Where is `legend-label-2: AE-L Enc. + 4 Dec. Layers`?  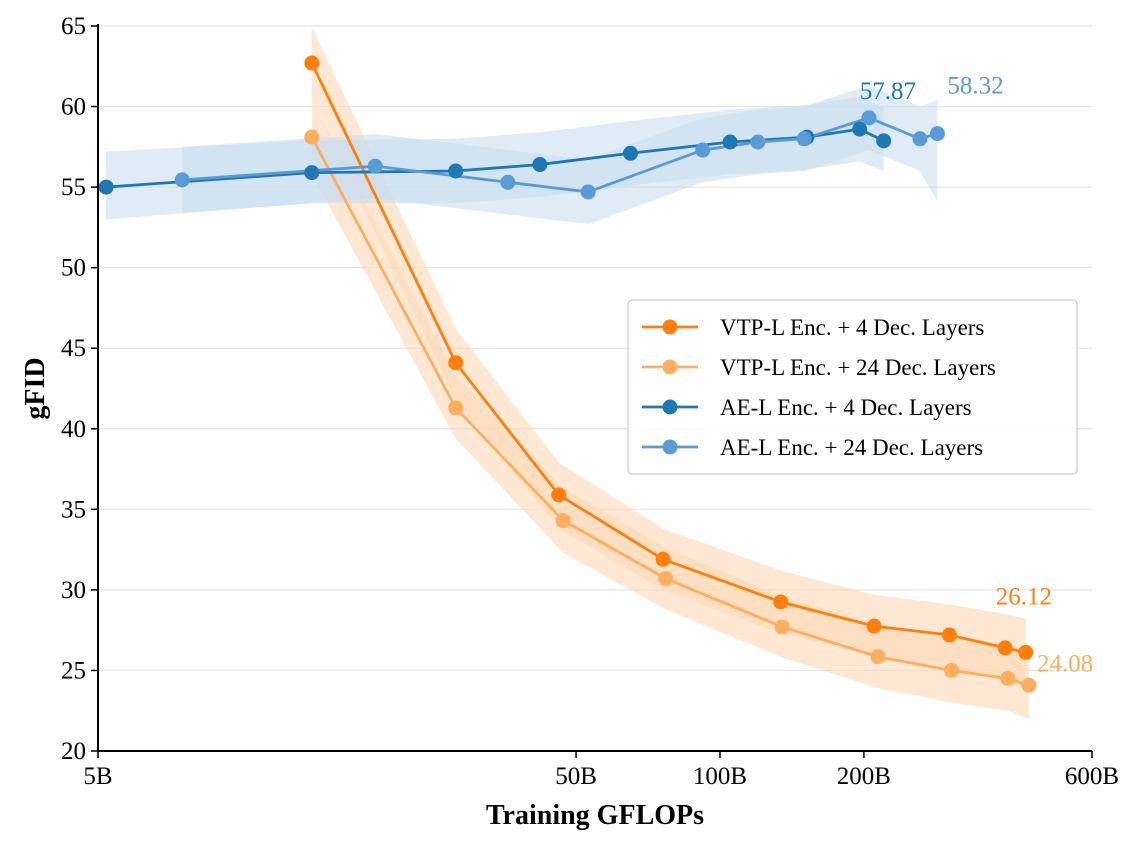
legend-label-2: AE-L Enc. + 4 Dec. Layers is located at coordinates (846, 407).